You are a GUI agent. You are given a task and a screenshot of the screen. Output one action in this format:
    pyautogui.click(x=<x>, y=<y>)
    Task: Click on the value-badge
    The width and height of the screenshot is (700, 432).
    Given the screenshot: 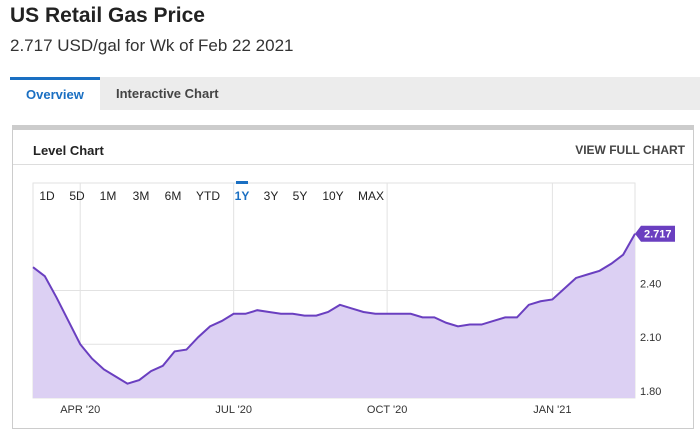 What is the action you would take?
    pyautogui.click(x=655, y=233)
    